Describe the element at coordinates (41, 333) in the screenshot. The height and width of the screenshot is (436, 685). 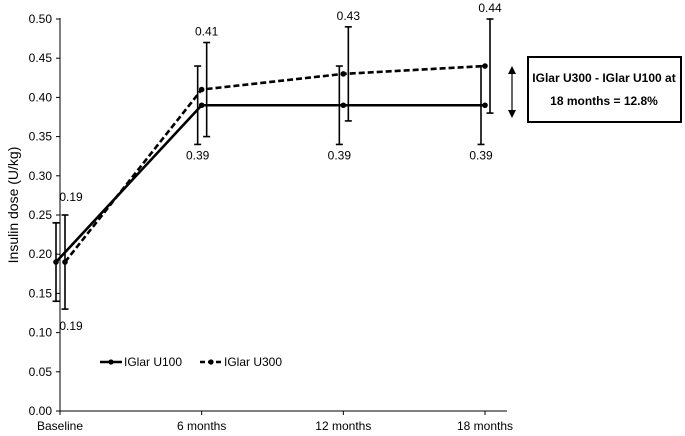
I see `y-tick-label: 0.10` at that location.